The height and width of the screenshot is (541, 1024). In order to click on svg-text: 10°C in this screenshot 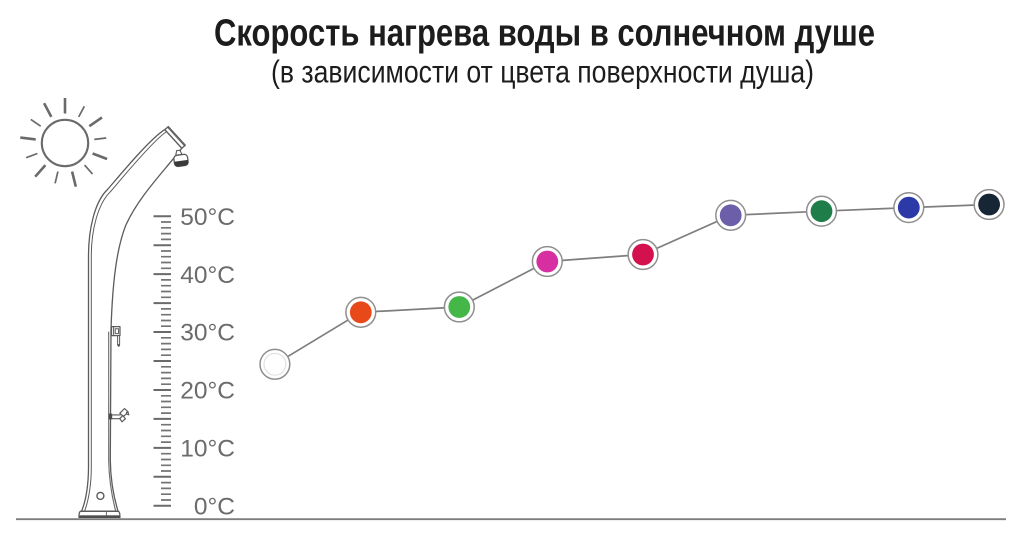, I will do `click(207, 449)`.